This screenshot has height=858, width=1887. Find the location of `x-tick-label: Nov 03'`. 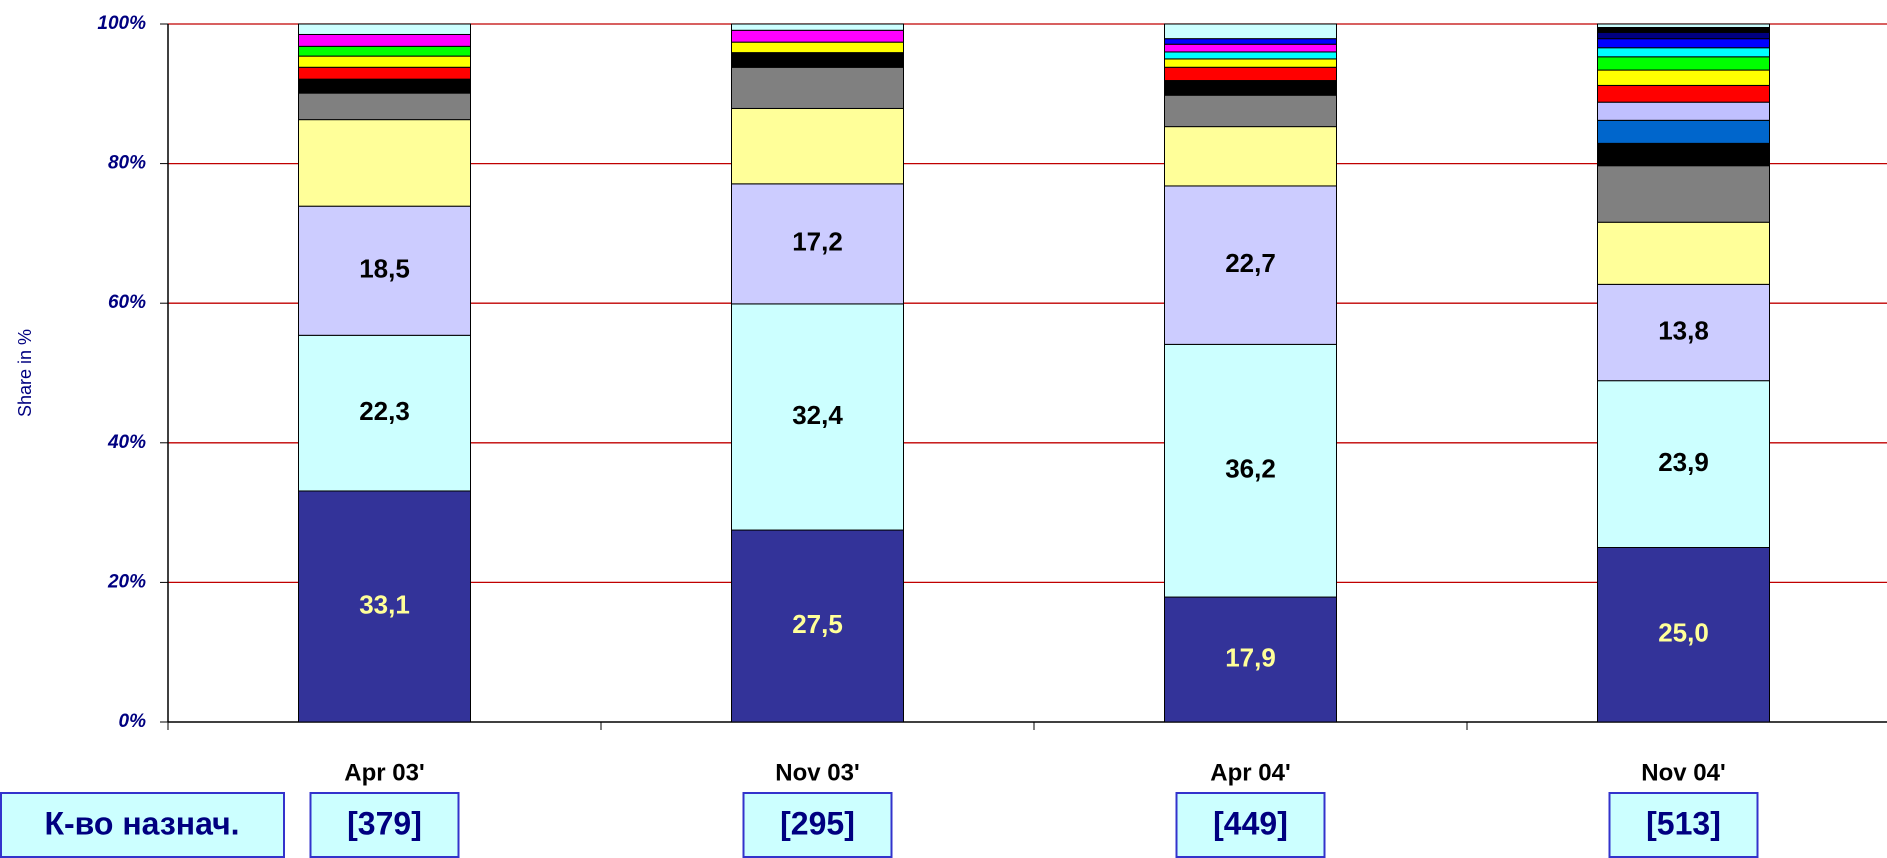

x-tick-label: Nov 03' is located at coordinates (817, 772).